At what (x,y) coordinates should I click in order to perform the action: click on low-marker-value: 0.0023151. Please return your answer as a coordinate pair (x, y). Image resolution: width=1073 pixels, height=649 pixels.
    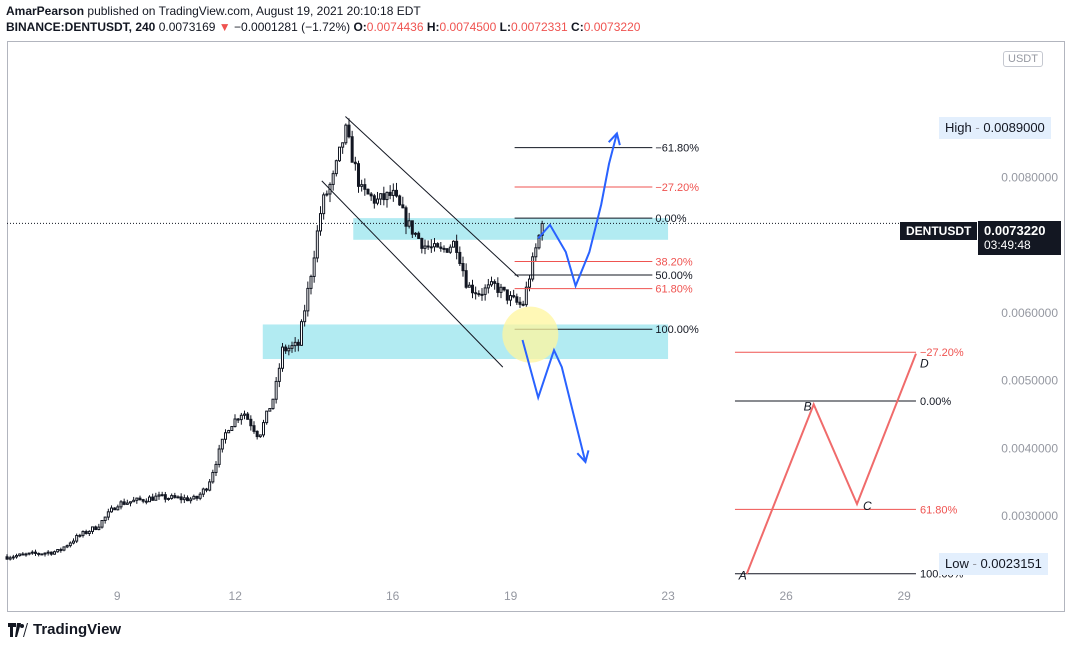
    Looking at the image, I should click on (1011, 563).